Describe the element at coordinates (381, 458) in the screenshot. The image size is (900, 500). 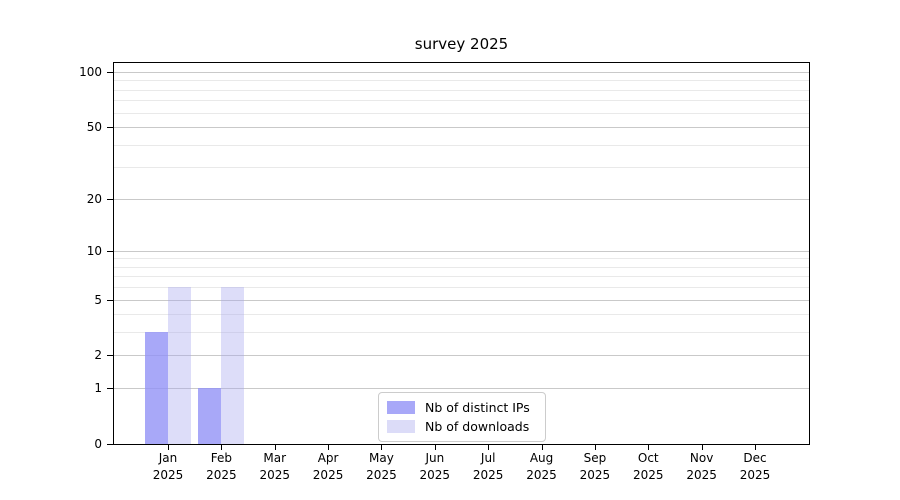
I see `x-tick-month: May` at that location.